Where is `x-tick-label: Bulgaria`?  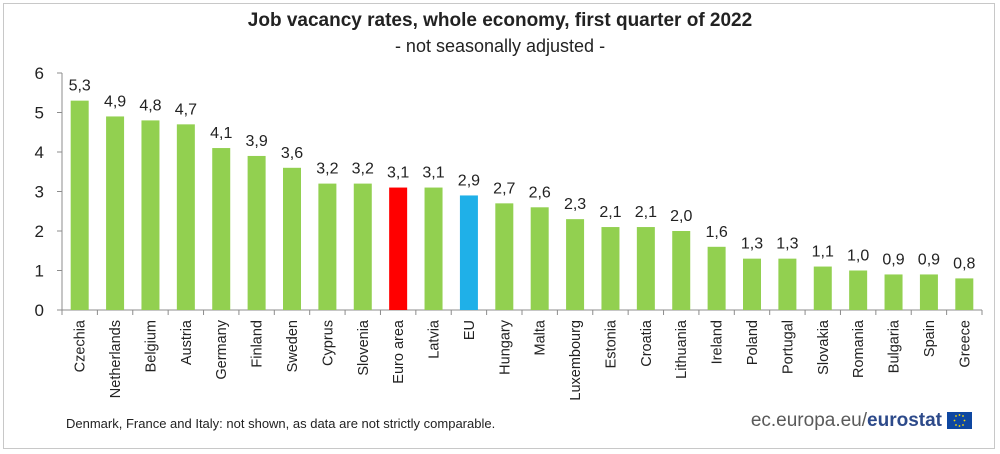
x-tick-label: Bulgaria is located at coordinates (895, 346).